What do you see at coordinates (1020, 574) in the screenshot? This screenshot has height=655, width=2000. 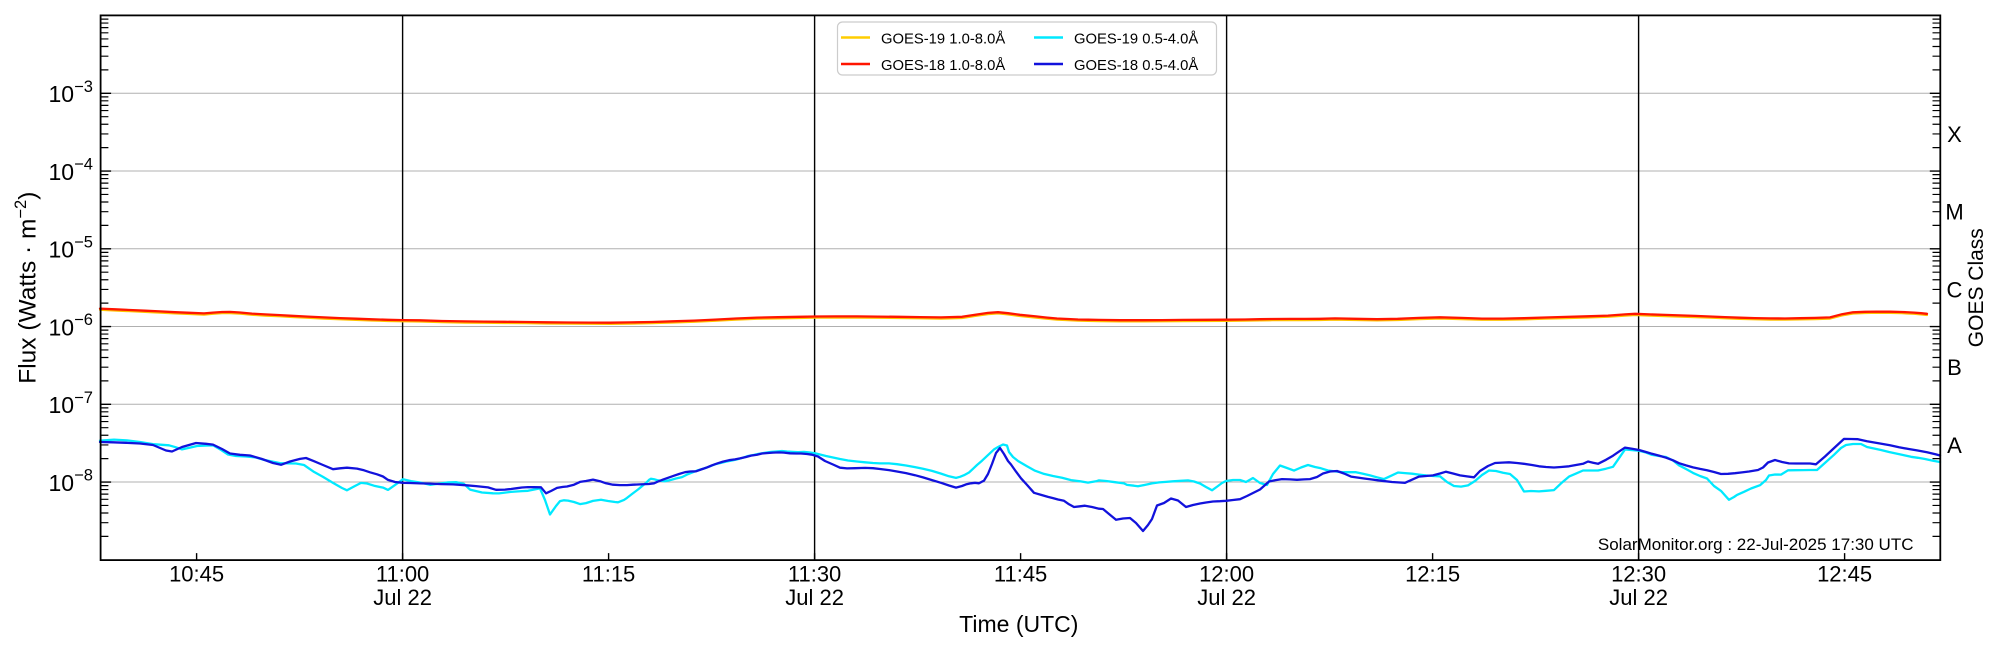 I see `svg-text: 11:45` at bounding box center [1020, 574].